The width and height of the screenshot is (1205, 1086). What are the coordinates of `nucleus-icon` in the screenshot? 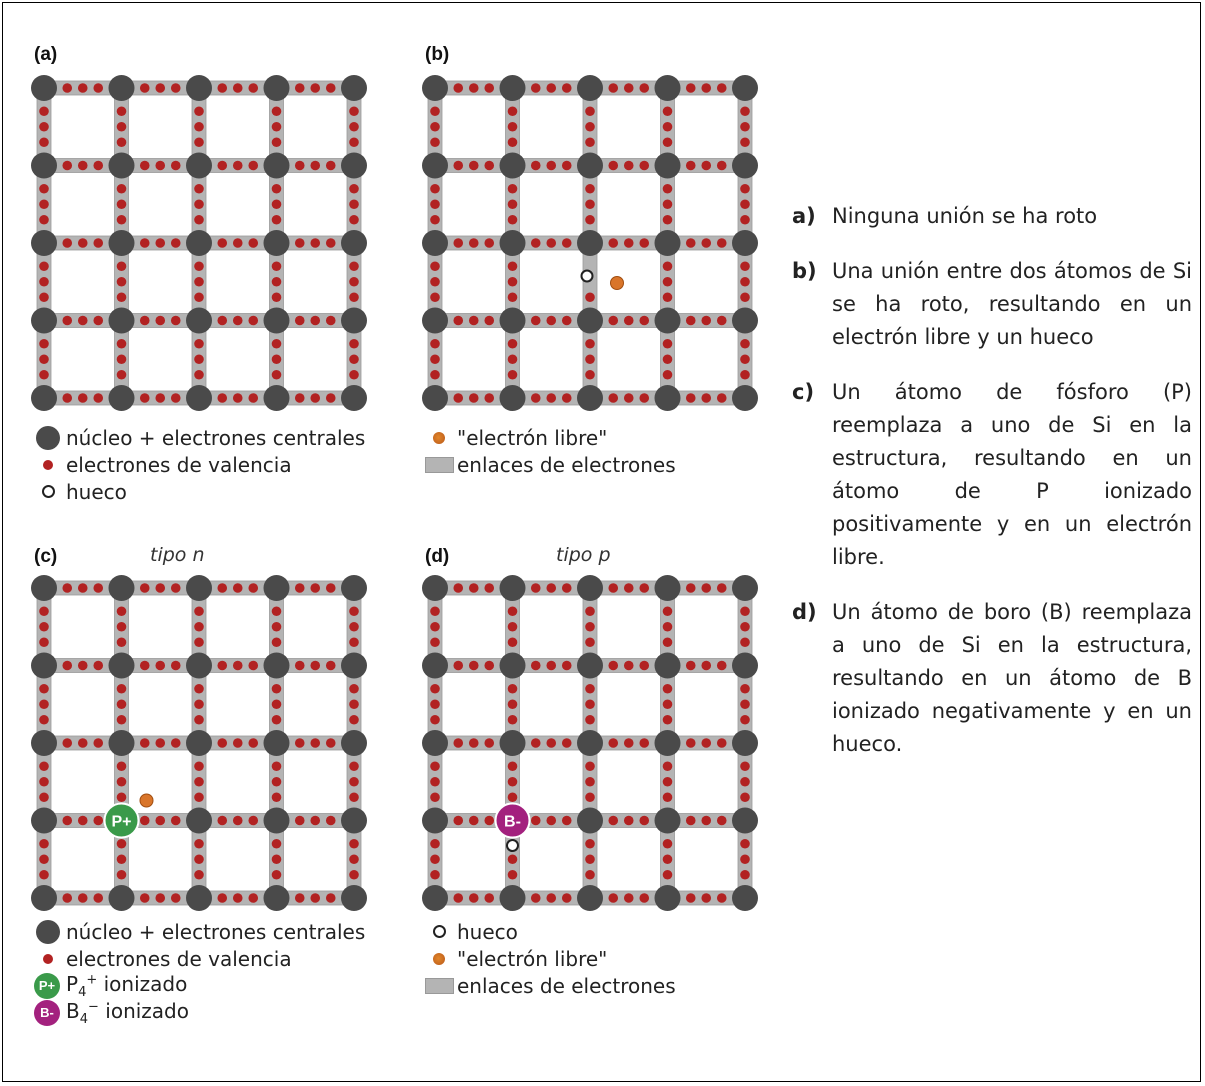 It's located at (48, 437).